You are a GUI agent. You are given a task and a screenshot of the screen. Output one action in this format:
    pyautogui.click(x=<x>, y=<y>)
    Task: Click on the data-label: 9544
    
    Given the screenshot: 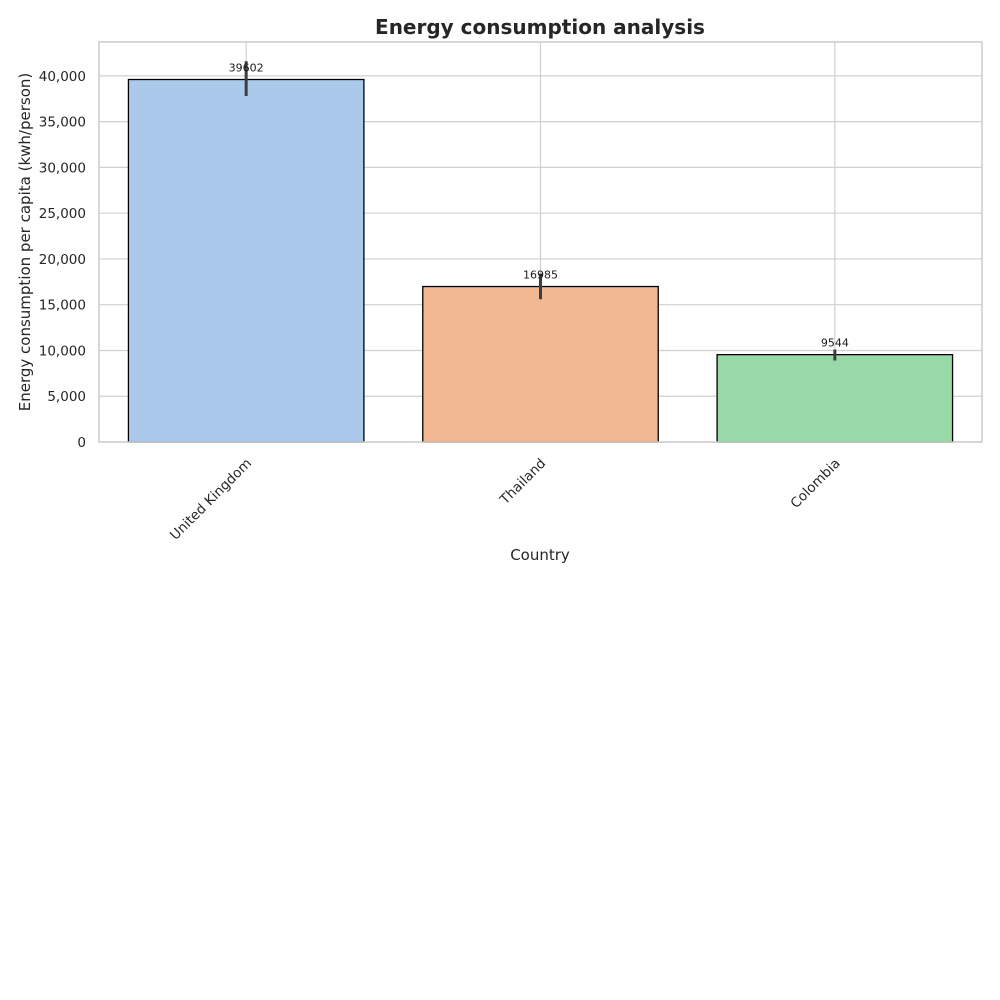 What is the action you would take?
    pyautogui.click(x=835, y=343)
    